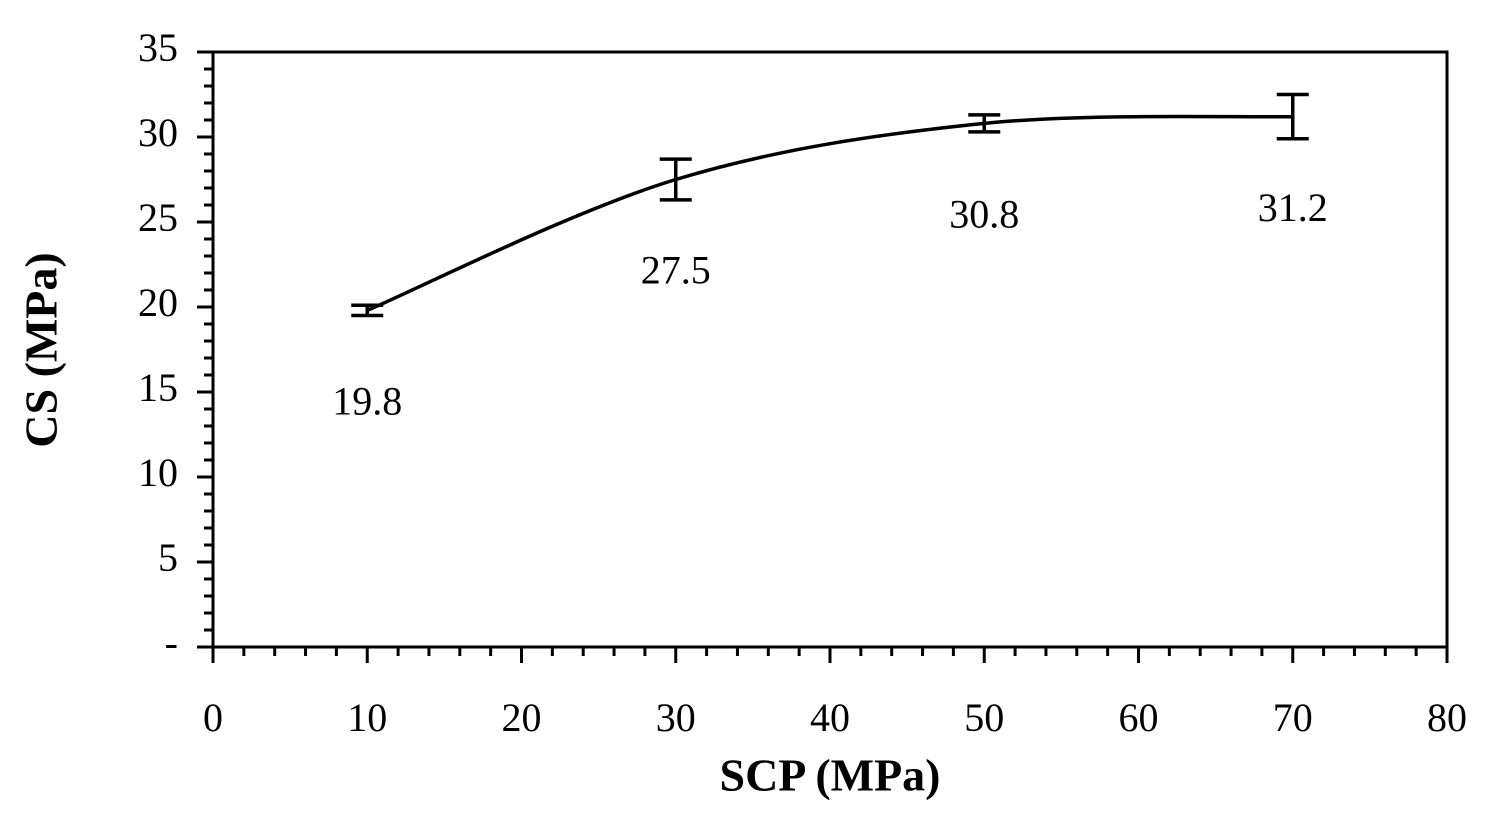 The width and height of the screenshot is (1490, 822). What do you see at coordinates (41, 349) in the screenshot?
I see `y-axis-title: CS (MPa)` at bounding box center [41, 349].